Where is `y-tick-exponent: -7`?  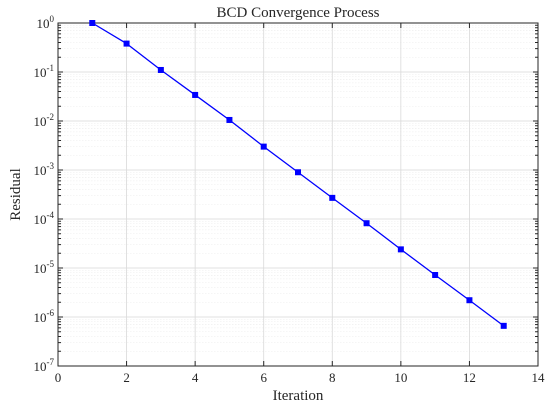
y-tick-exponent: -7 is located at coordinates (51, 362).